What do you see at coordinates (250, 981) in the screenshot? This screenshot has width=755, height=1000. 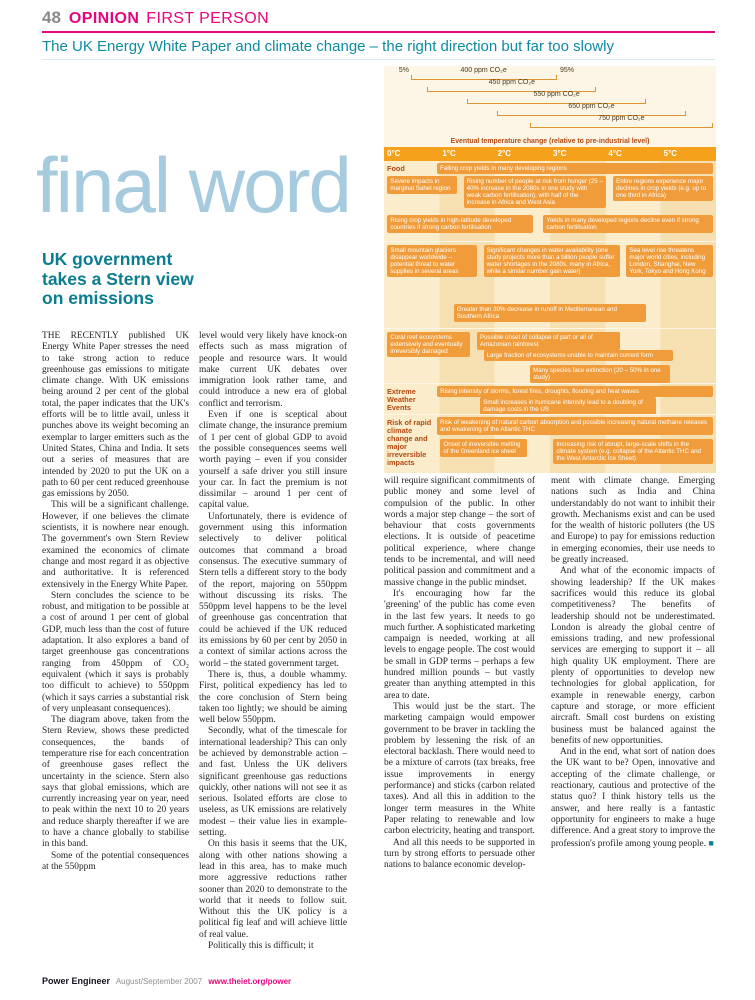 I see `footer-url: www.theiet.org/power` at bounding box center [250, 981].